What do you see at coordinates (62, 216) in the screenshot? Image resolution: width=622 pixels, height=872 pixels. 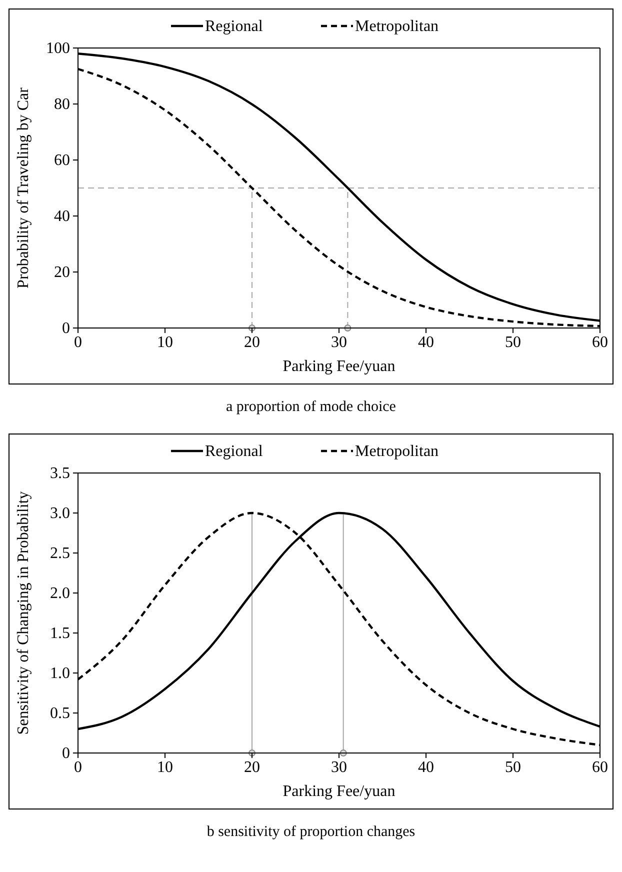 I see `y-tick-label: 40` at bounding box center [62, 216].